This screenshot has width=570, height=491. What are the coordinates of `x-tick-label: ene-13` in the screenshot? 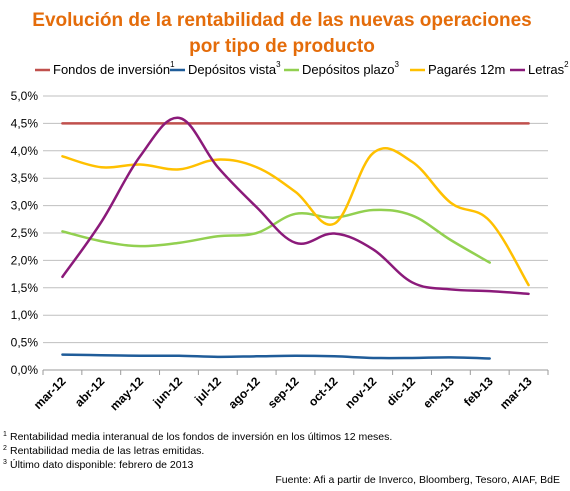 It's located at (438, 392).